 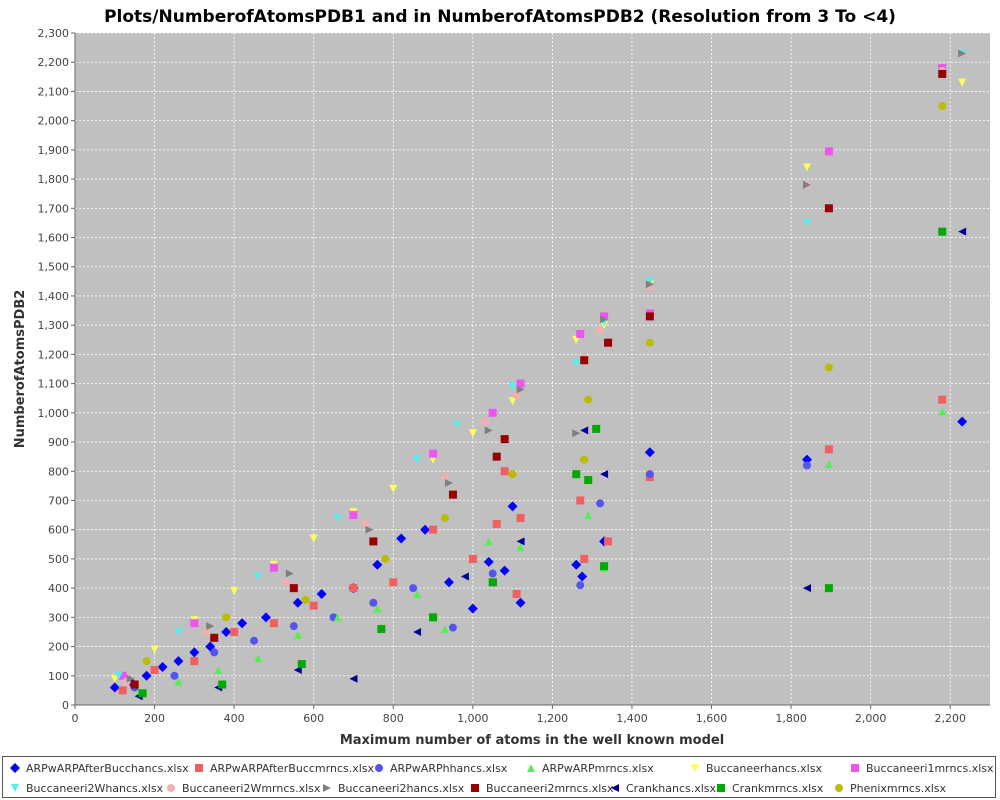 I want to click on x-tick-label: 200, so click(x=154, y=718).